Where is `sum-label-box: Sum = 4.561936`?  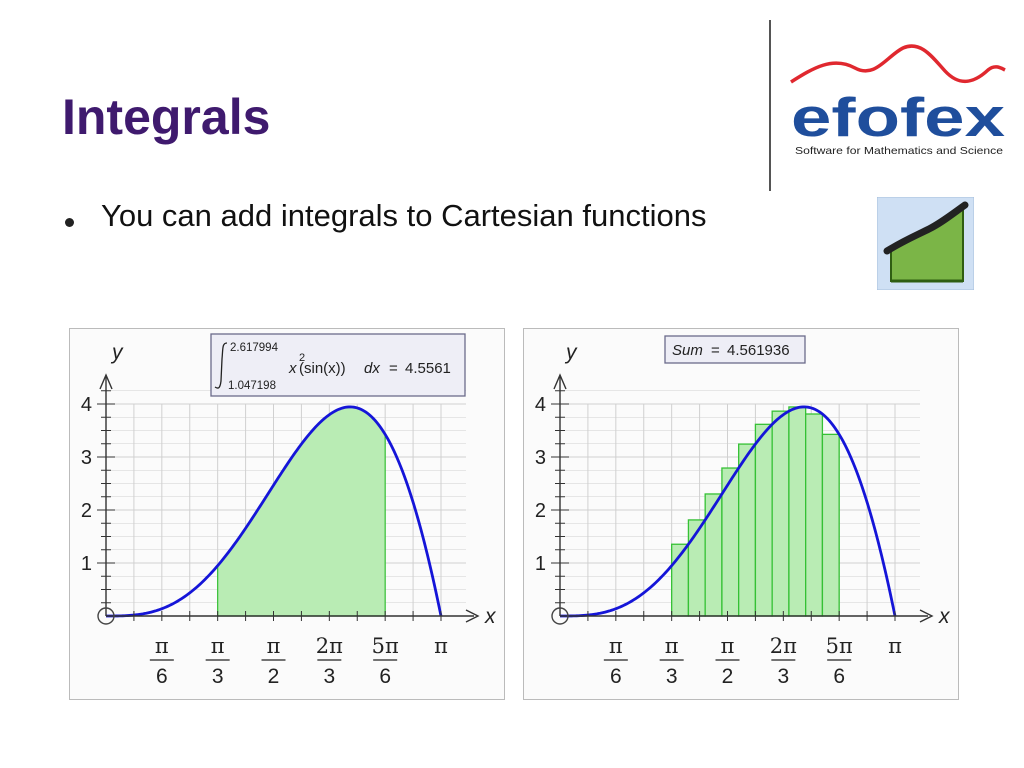
sum-label-box: Sum = 4.561936 is located at coordinates (735, 349).